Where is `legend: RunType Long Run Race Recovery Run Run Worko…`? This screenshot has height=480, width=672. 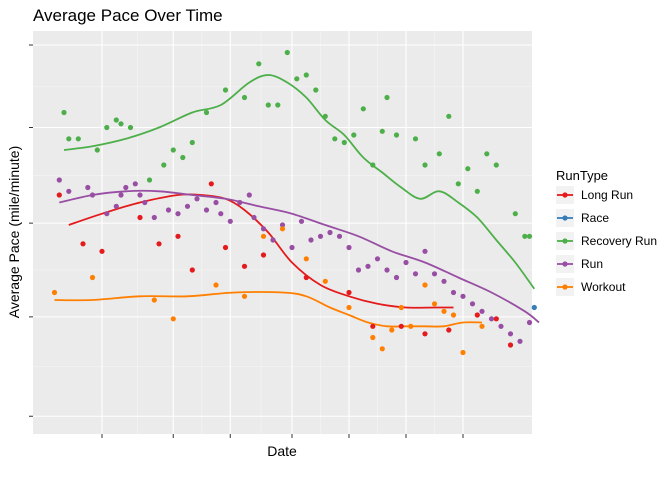
legend: RunType Long Run Race Recovery Run Run Worko… is located at coordinates (606, 232).